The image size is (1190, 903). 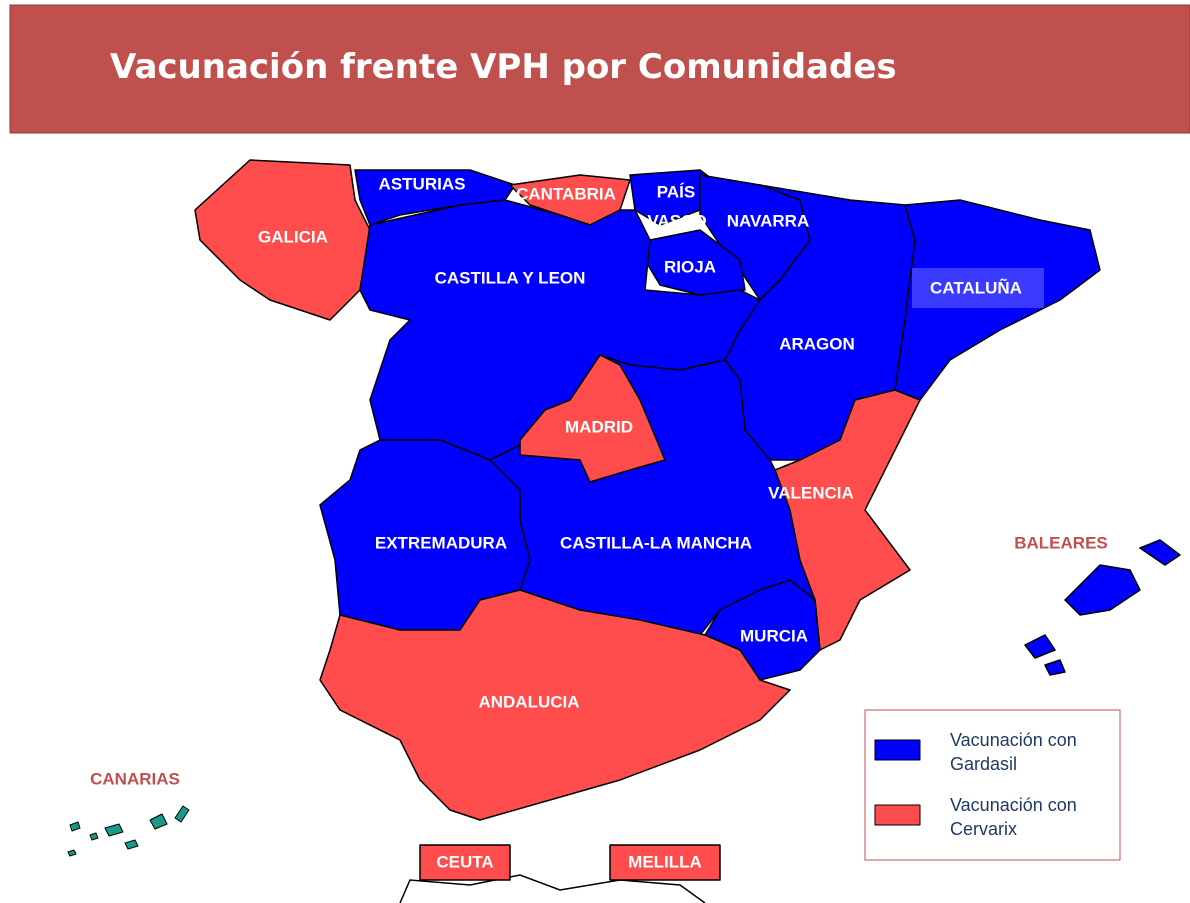 What do you see at coordinates (656, 542) in the screenshot?
I see `region-label: CASTILLA-LA MANCHA` at bounding box center [656, 542].